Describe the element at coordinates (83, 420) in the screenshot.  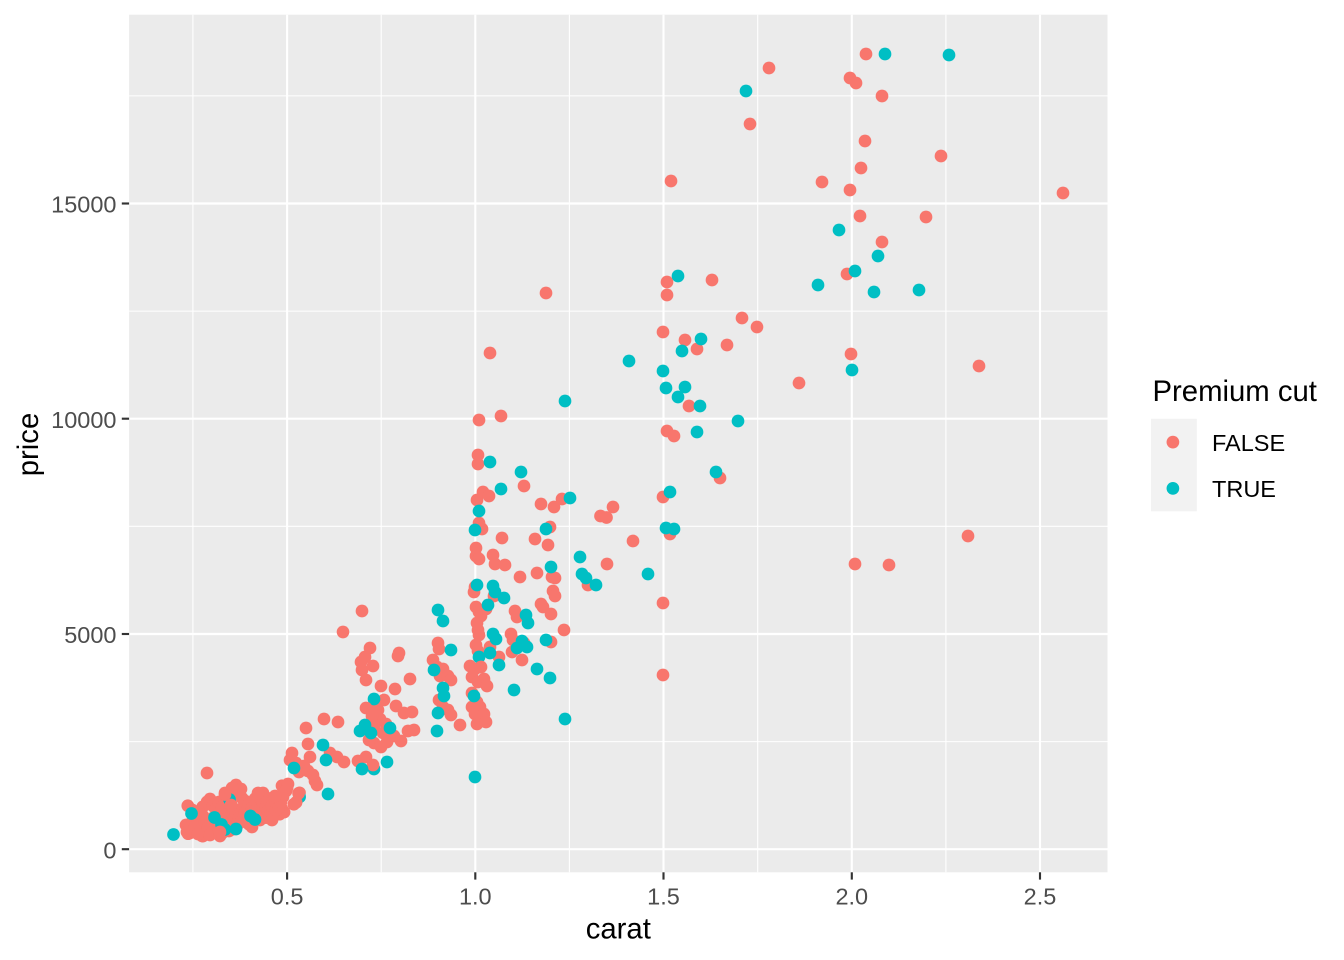
I see `svg-text: 10000` at that location.